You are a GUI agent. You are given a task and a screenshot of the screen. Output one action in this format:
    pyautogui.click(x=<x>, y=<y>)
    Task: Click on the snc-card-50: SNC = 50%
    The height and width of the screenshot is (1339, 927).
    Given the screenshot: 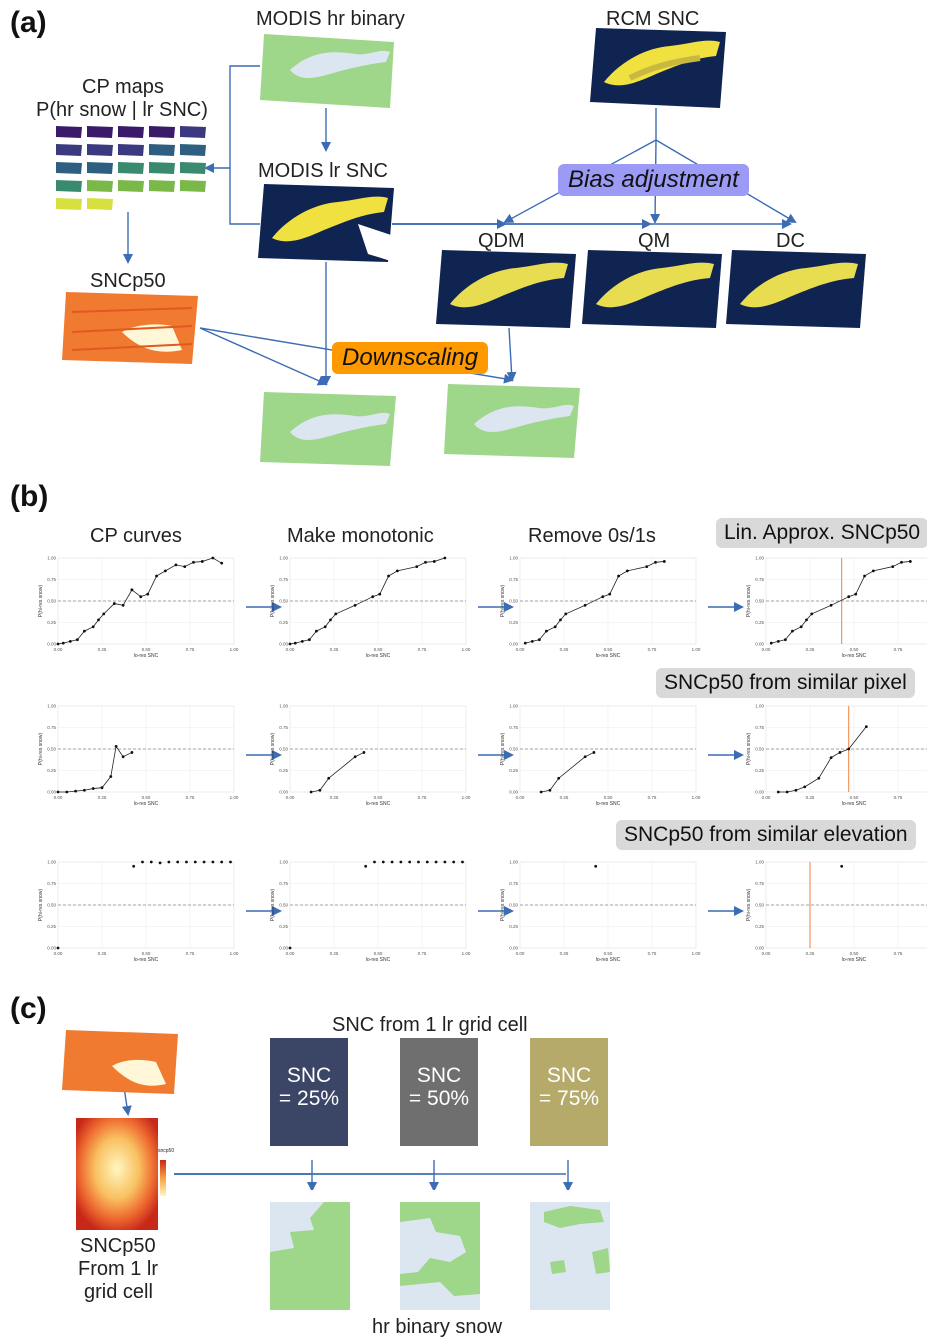 What is the action you would take?
    pyautogui.click(x=439, y=1092)
    